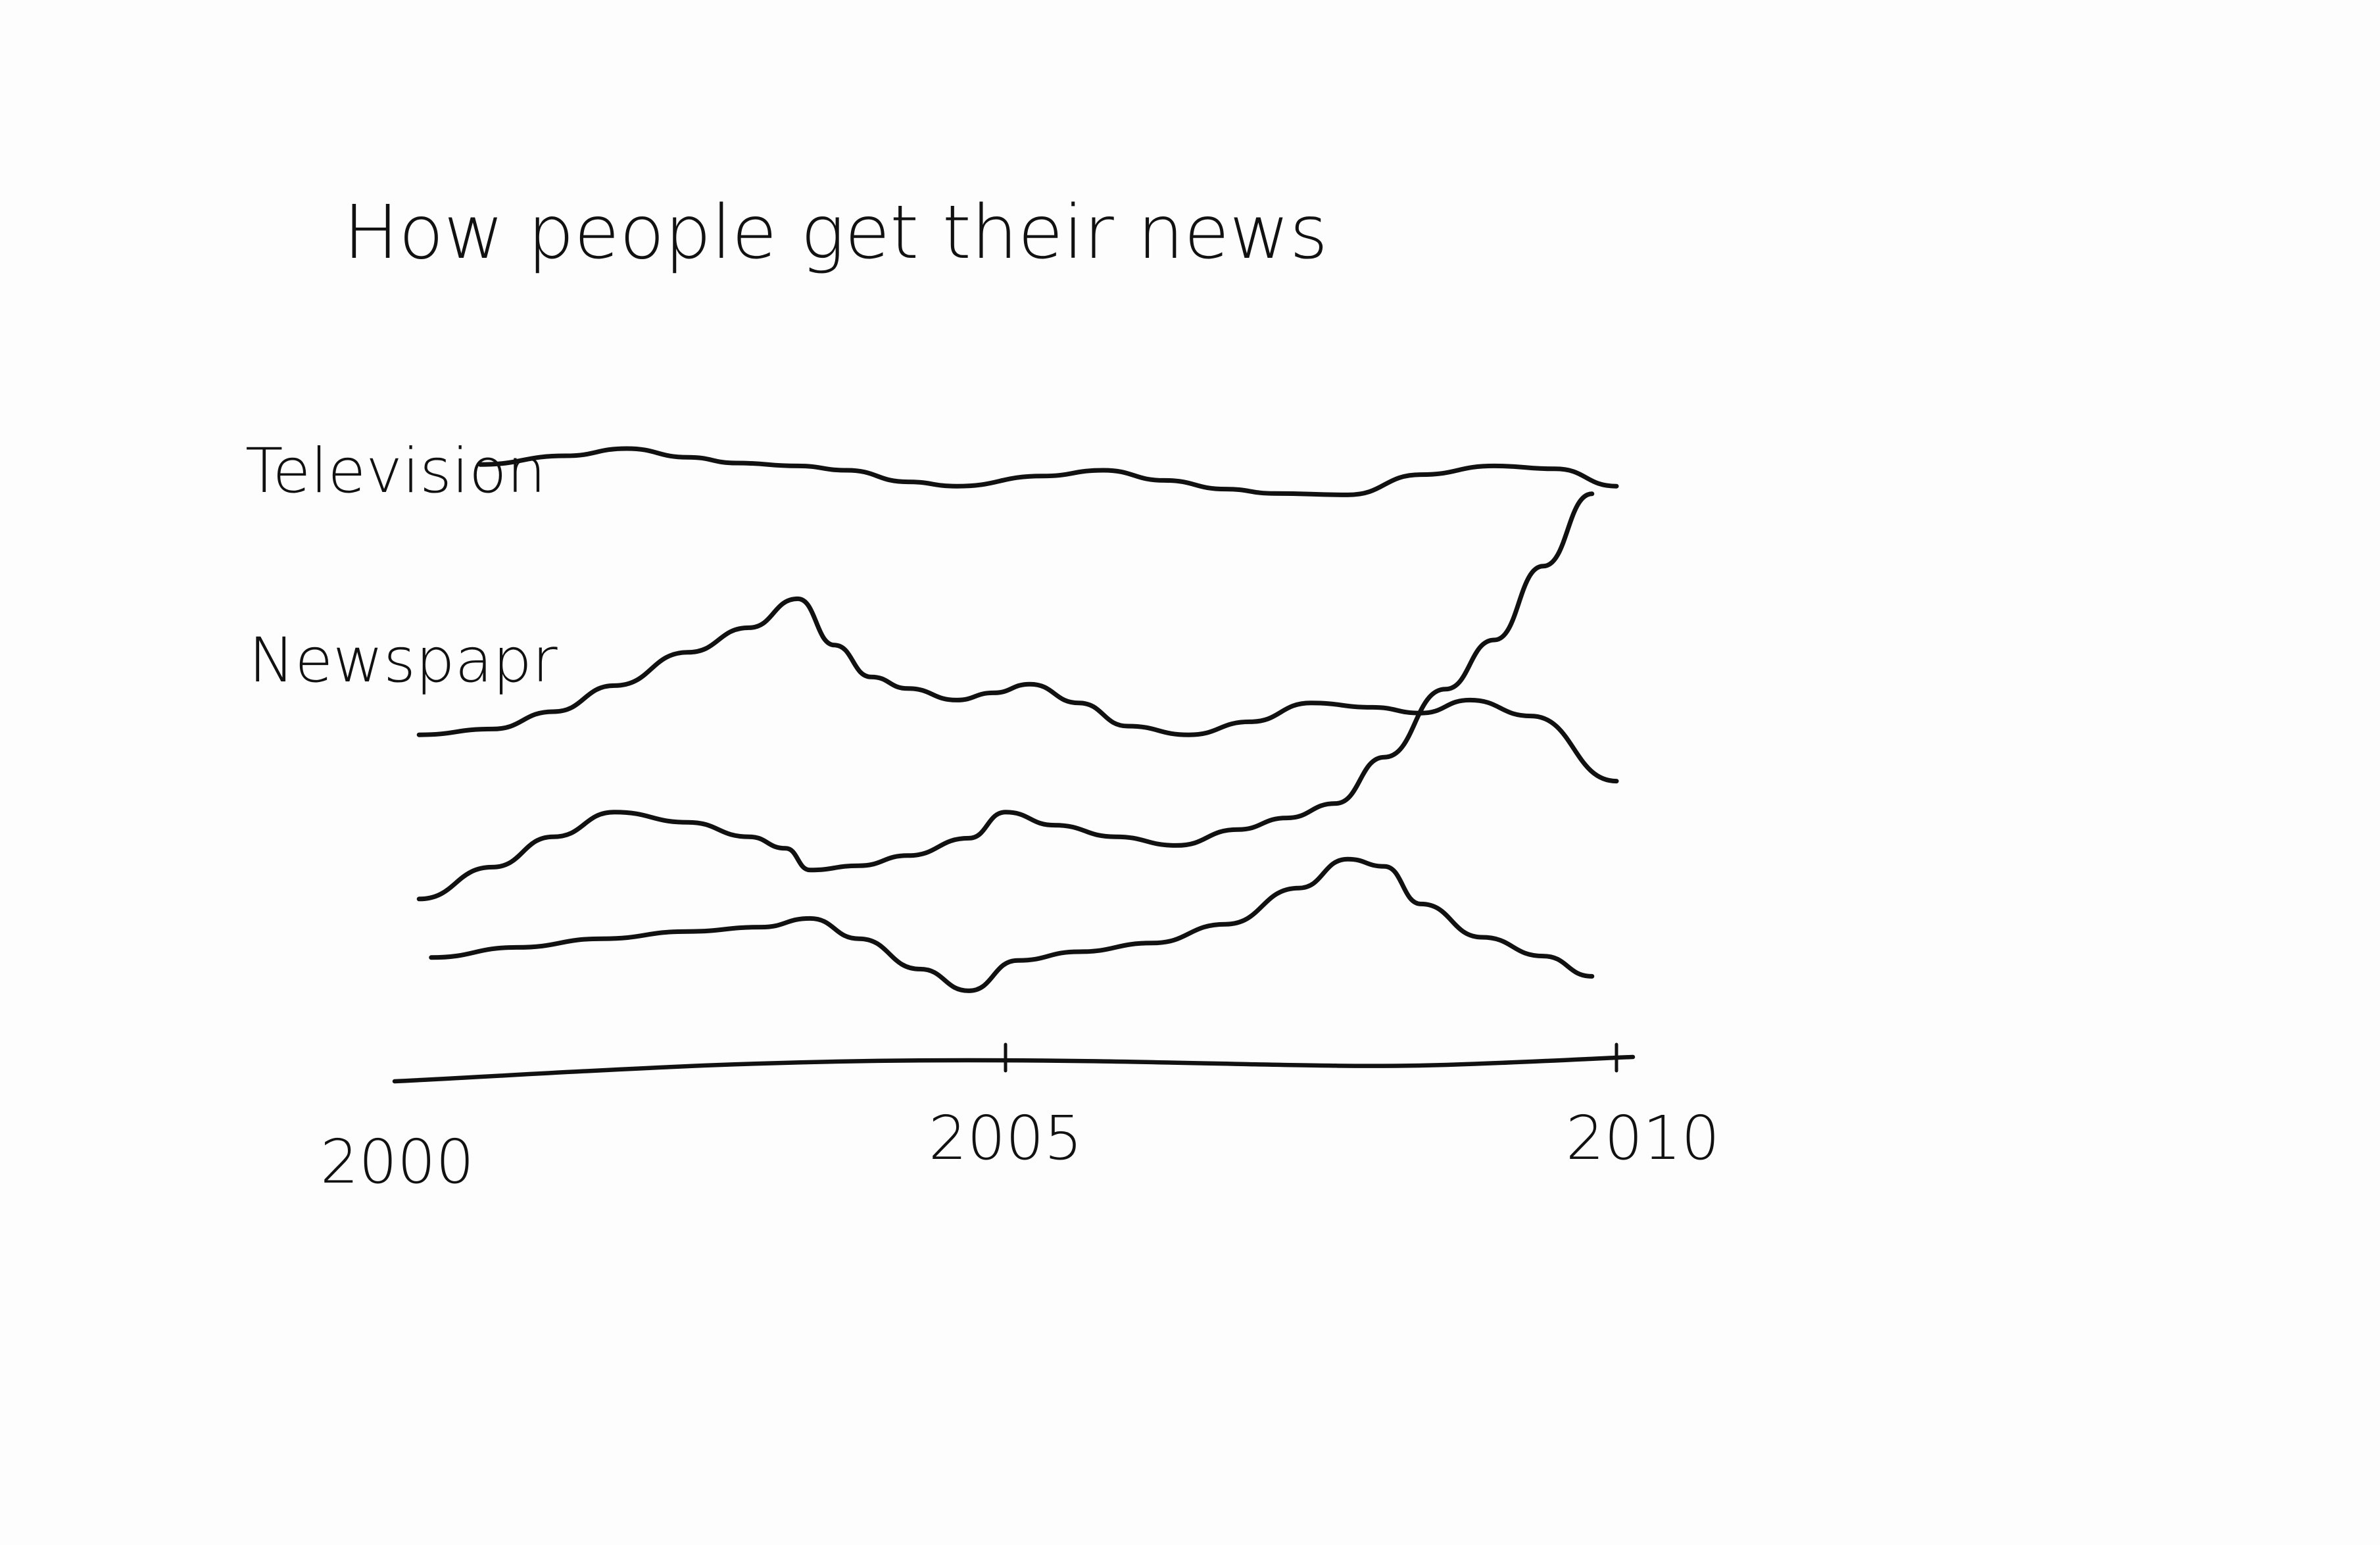  I want to click on x-tick-label-2005: 2005, so click(1005, 1138).